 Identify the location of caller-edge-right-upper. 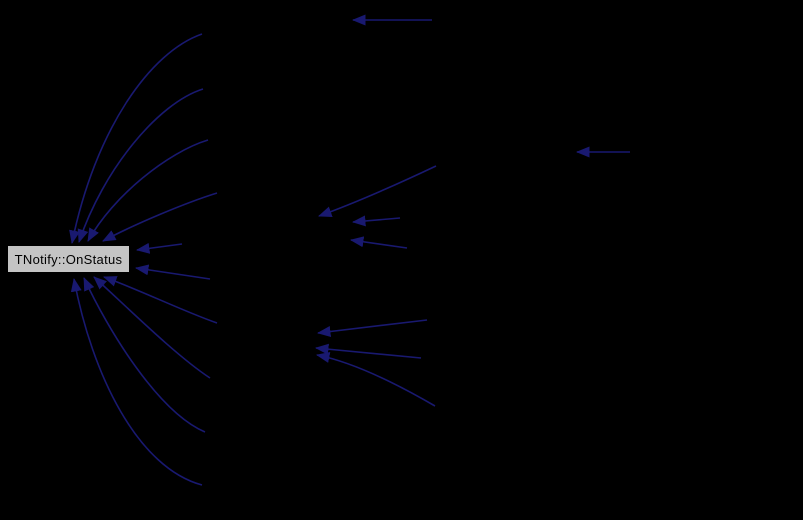
(159, 248).